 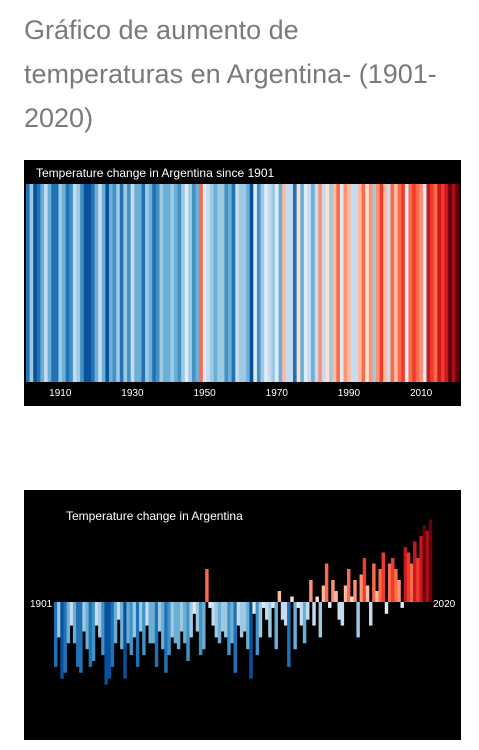 I want to click on stripe-1943, so click(x=179, y=283).